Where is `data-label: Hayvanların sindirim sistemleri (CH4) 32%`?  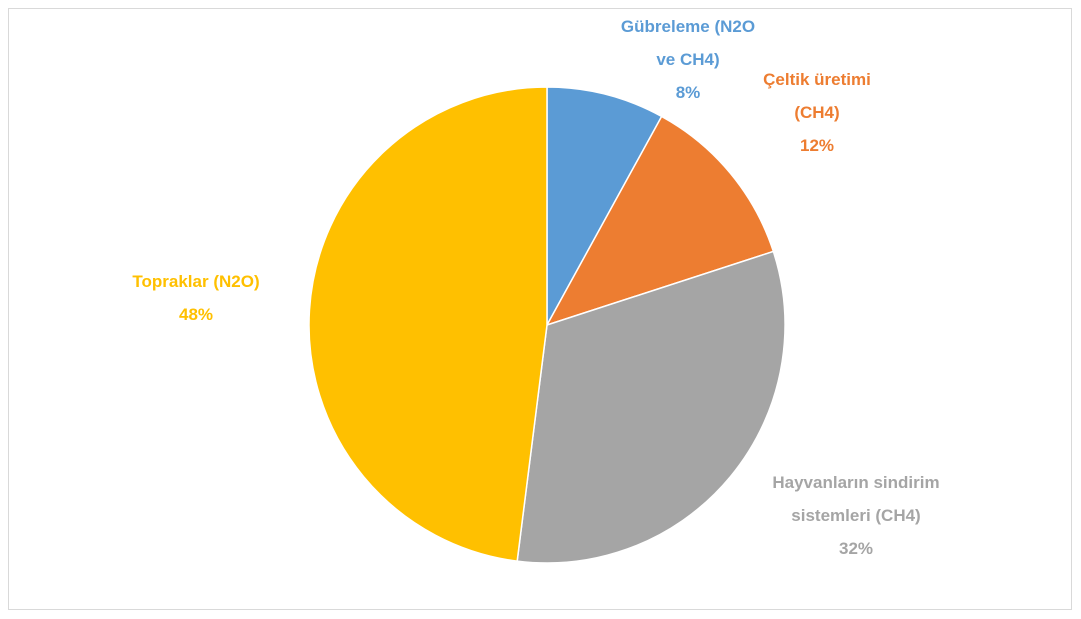 data-label: Hayvanların sindirim sistemleri (CH4) 32% is located at coordinates (856, 515).